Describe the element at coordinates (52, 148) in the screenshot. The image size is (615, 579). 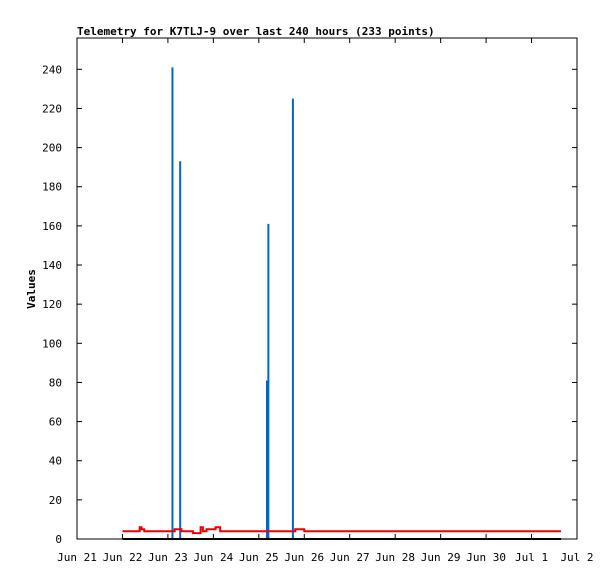
I see `y-tick-label: 200` at that location.